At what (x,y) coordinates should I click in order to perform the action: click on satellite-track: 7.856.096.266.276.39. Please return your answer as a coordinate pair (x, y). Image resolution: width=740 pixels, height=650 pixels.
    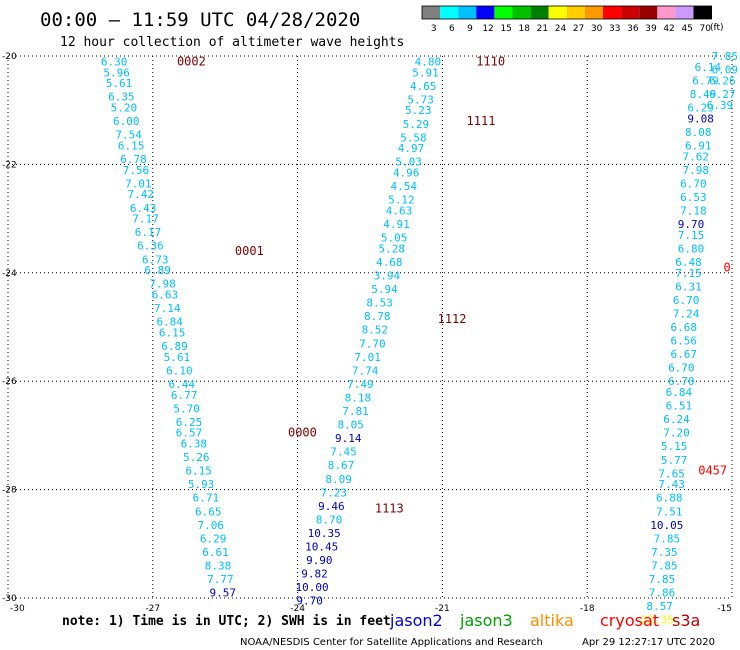
    Looking at the image, I should click on (722, 81).